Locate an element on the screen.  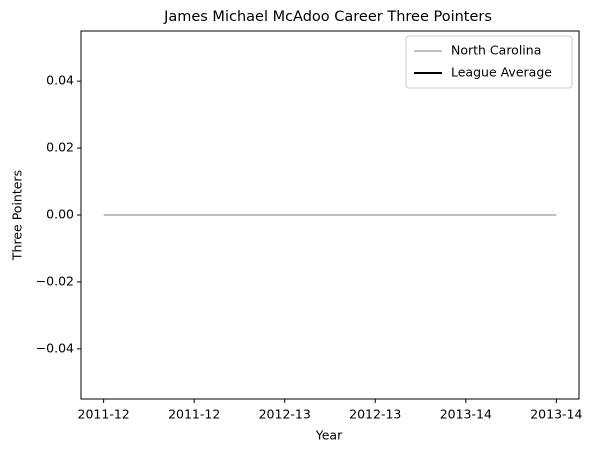
y-tick-label: −0.04 is located at coordinates (55, 347).